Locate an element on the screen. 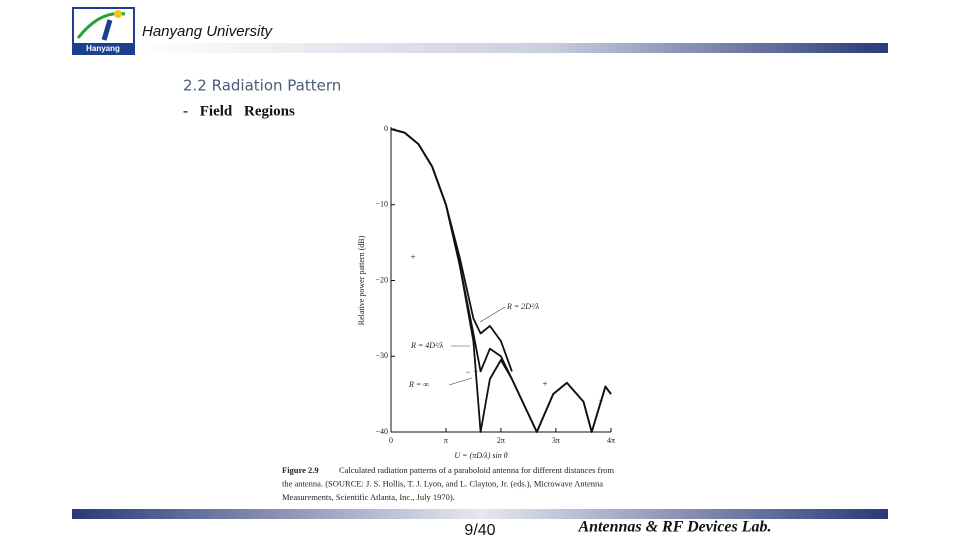 Image resolution: width=960 pixels, height=545 pixels. header-title: Hanyang University is located at coordinates (208, 31).